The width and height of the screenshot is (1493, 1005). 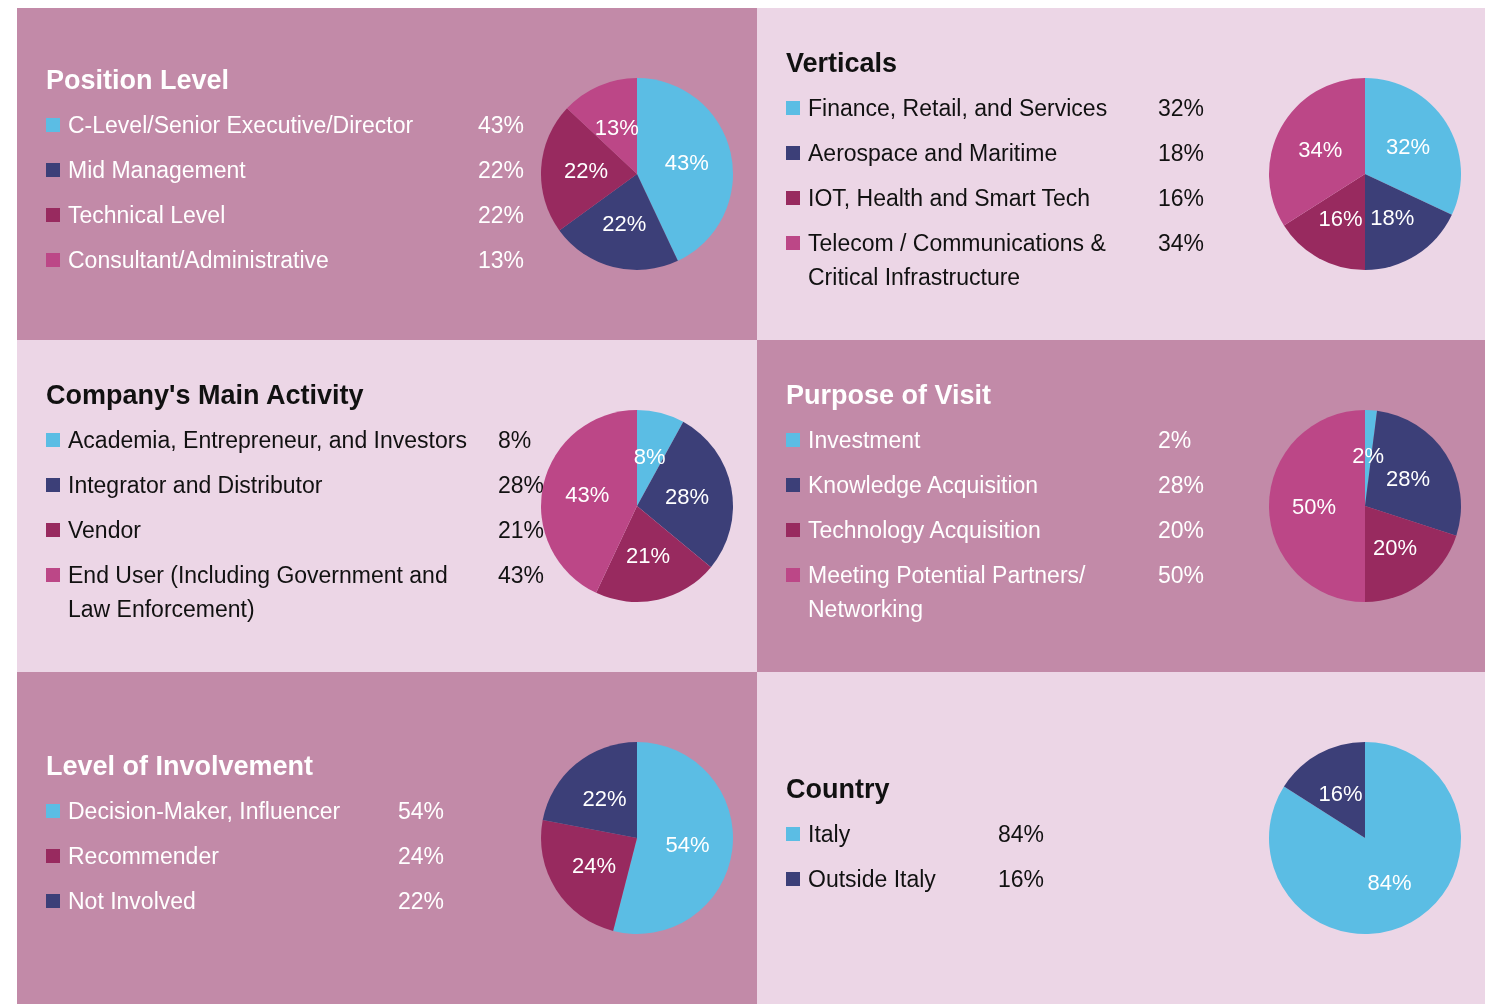 I want to click on legend-label: C-Level/Senior Executive/Director, so click(x=241, y=125).